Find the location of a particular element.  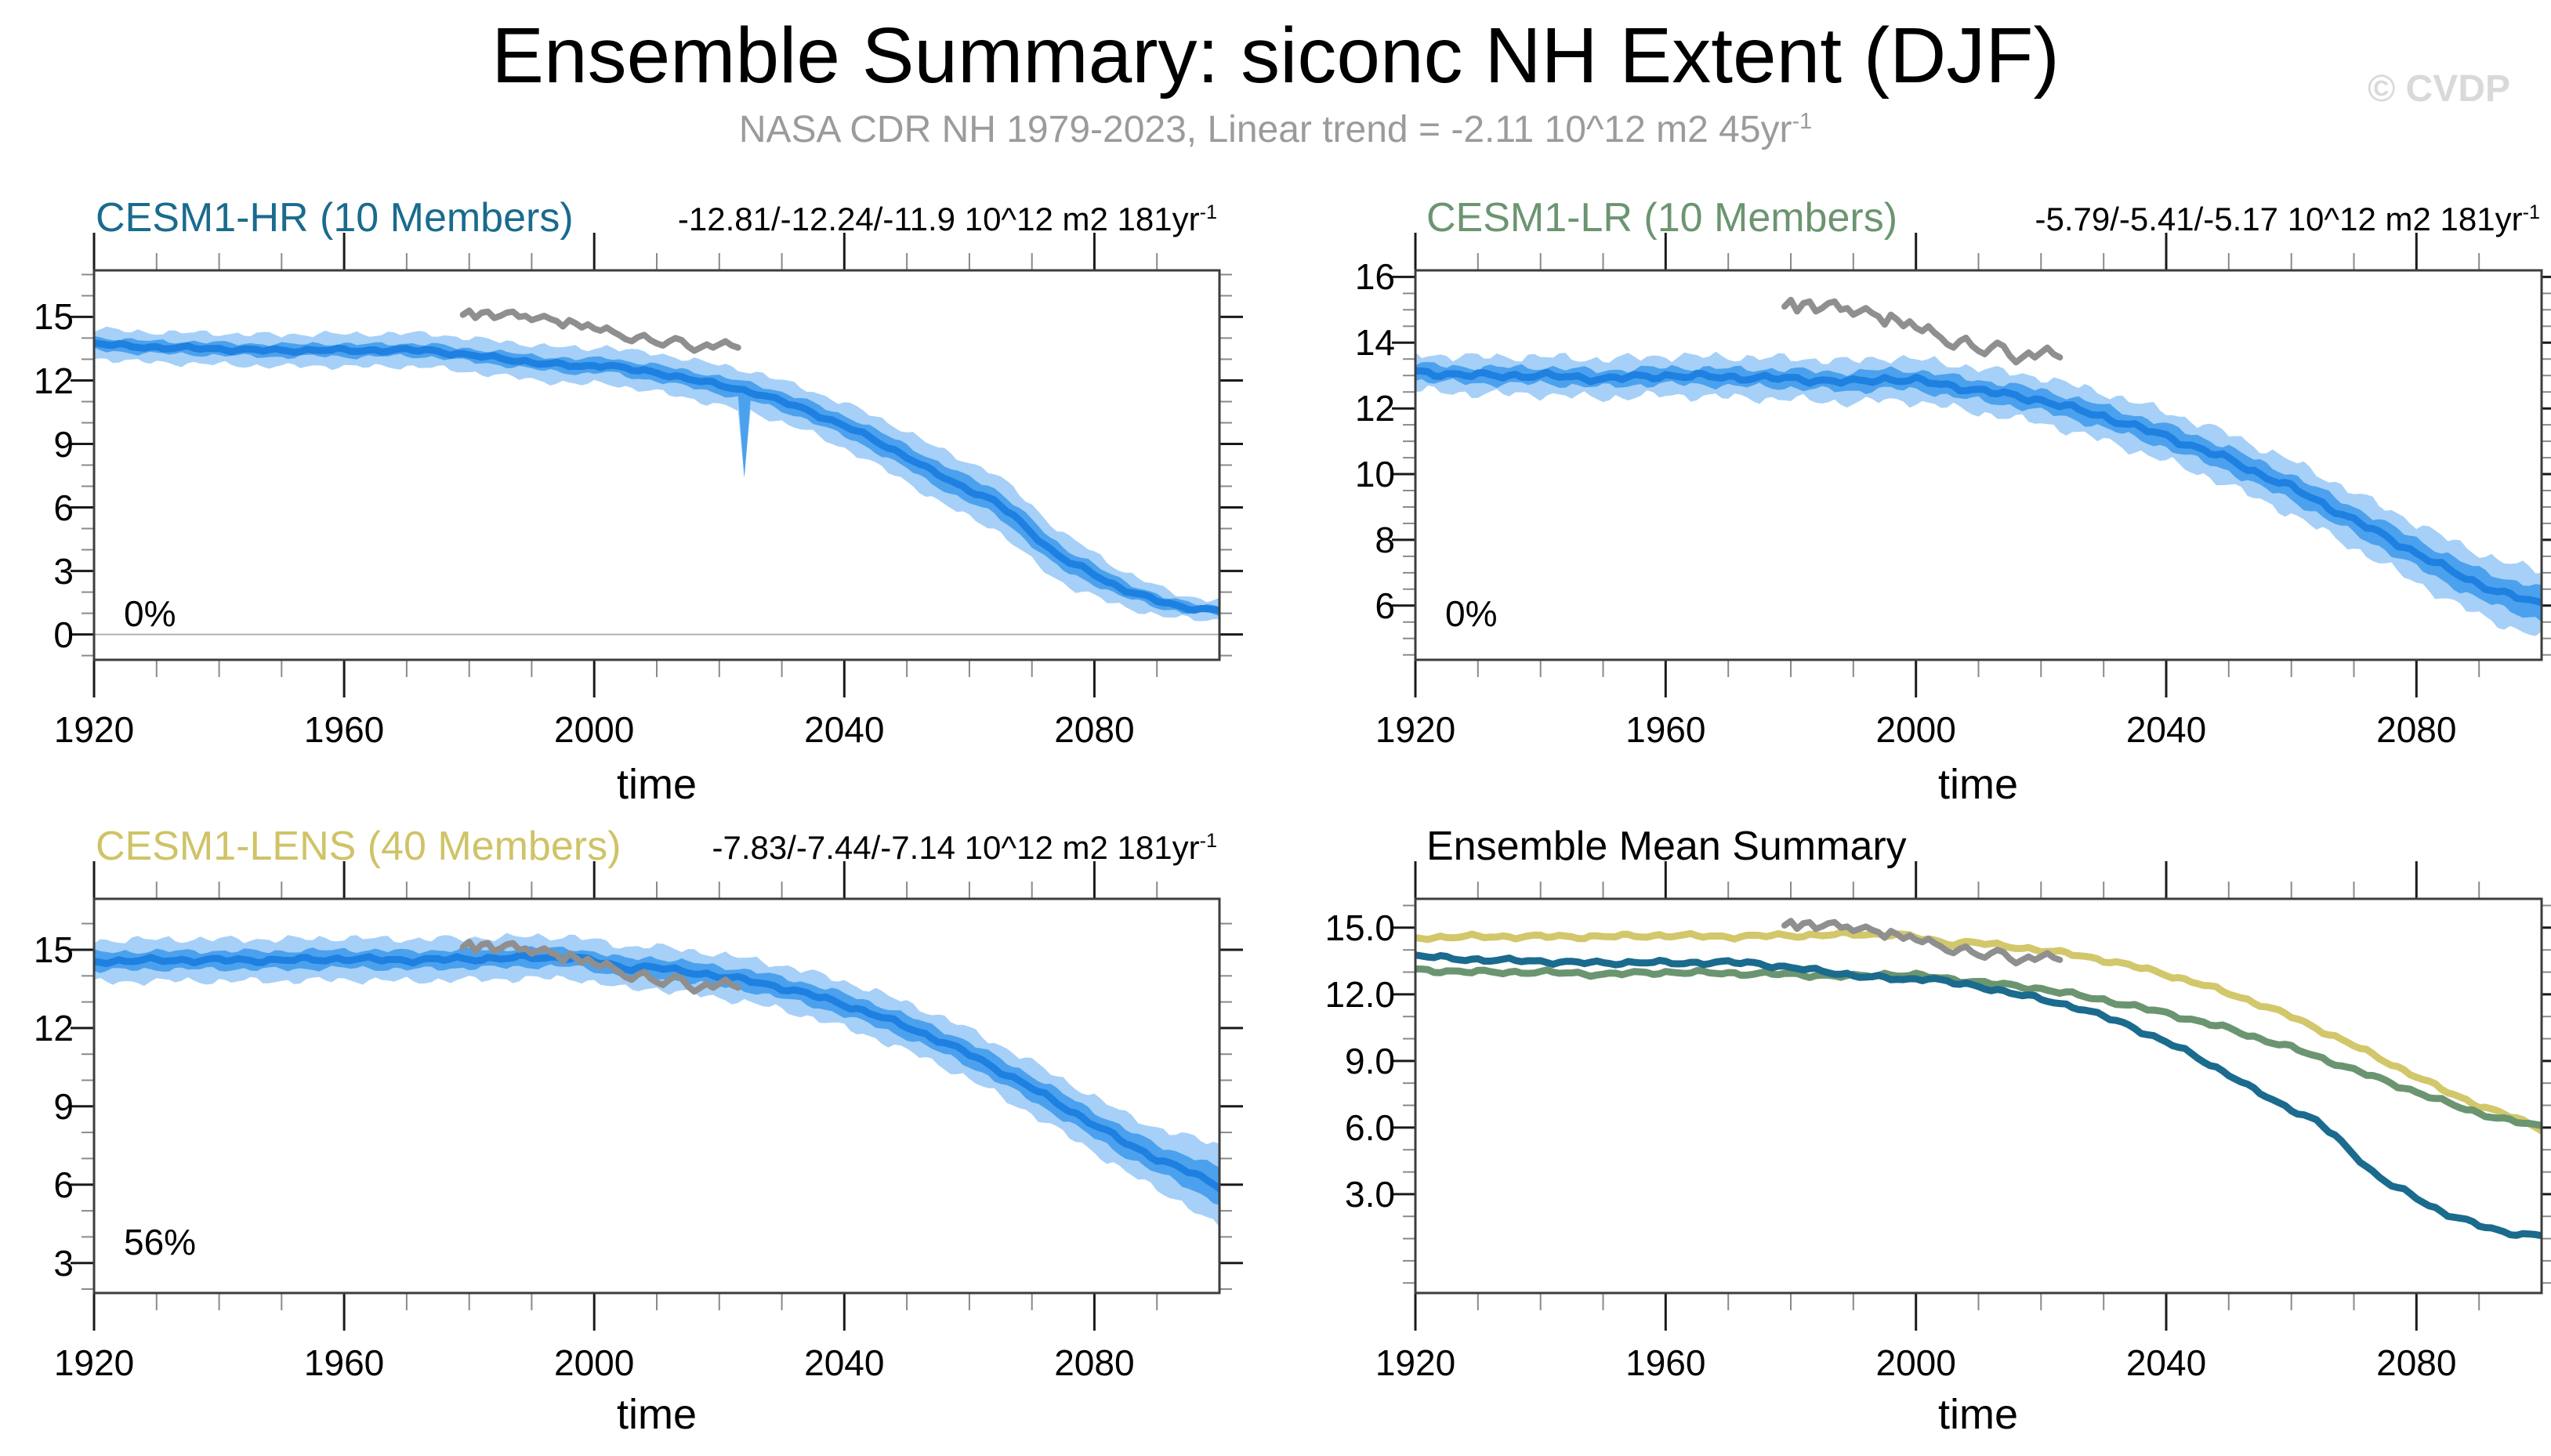

panel-br is located at coordinates (1971, 1096).